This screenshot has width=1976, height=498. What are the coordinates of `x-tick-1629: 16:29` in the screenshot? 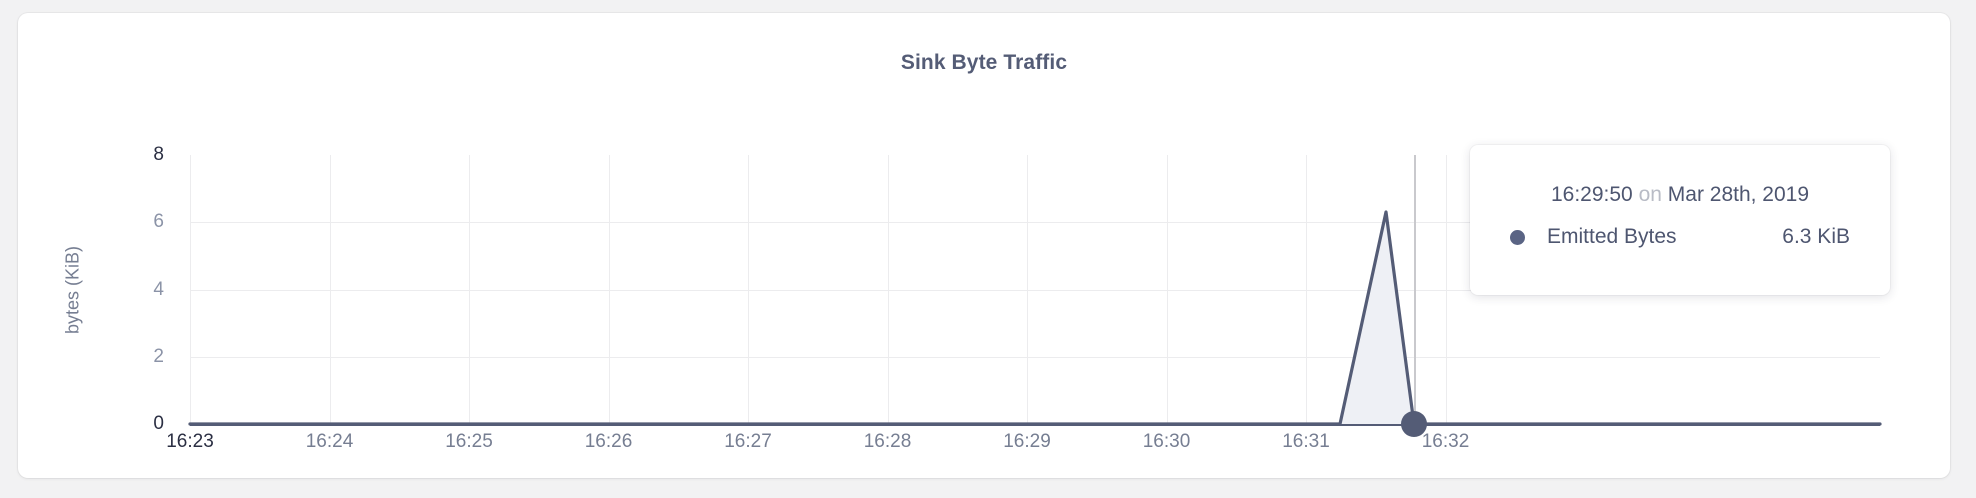 It's located at (1027, 441).